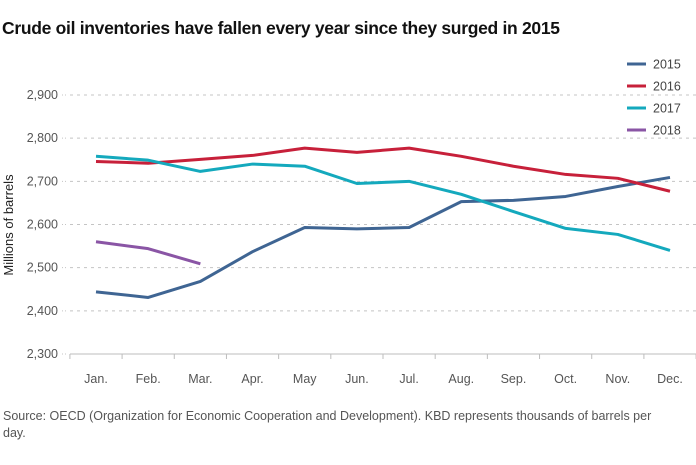 This screenshot has height=465, width=696. I want to click on legend-label: 2016, so click(667, 87).